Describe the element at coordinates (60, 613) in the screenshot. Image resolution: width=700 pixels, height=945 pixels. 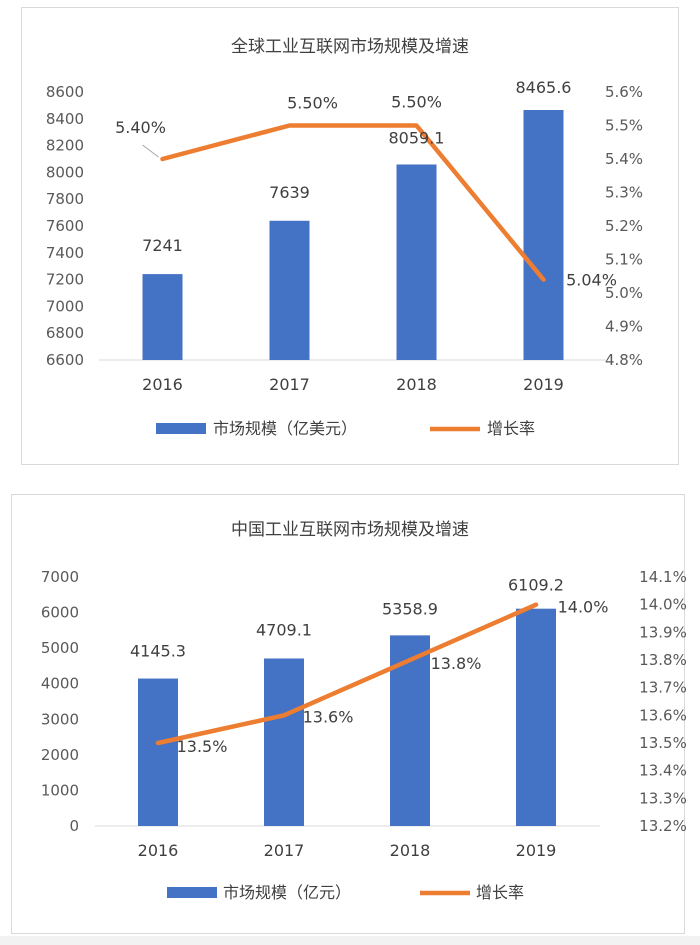
I see `left-axis-tick: 6000` at that location.